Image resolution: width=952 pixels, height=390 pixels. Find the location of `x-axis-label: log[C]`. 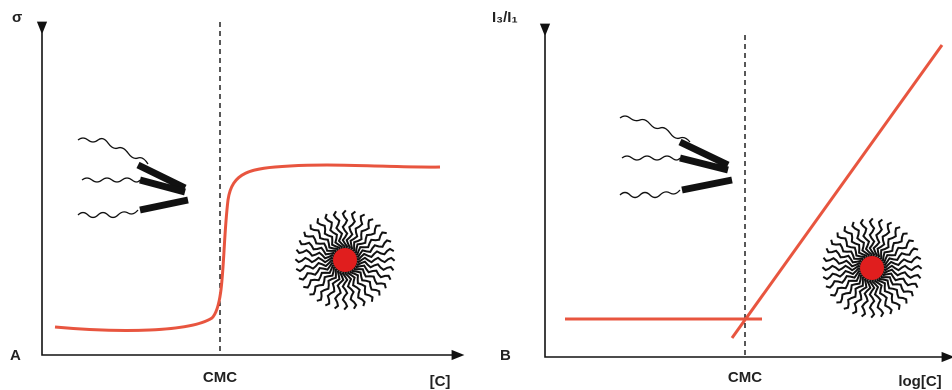

x-axis-label: log[C] is located at coordinates (919, 381).